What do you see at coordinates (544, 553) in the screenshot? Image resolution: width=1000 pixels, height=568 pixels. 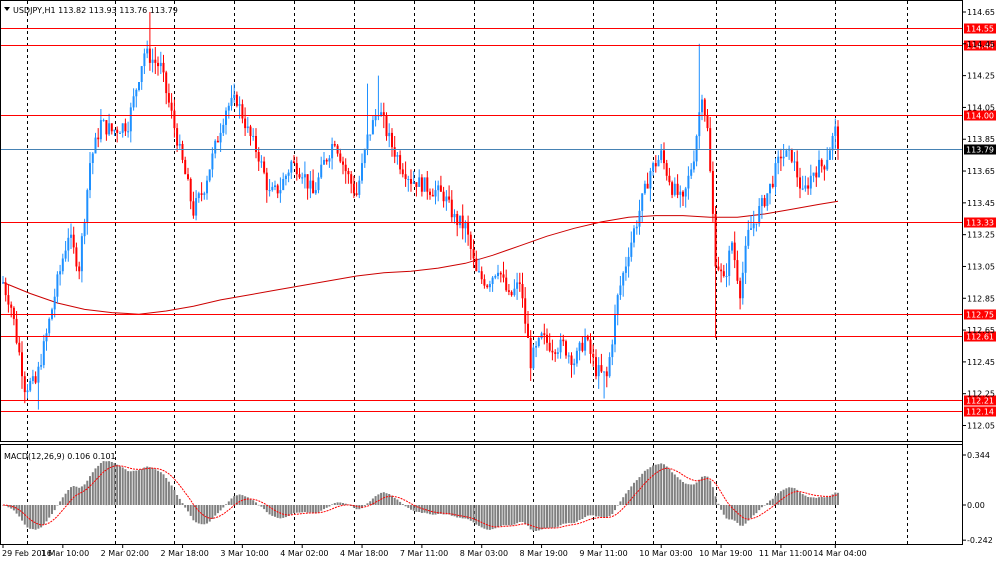 I see `x-tick-label-9: 8 Mar 19:00` at bounding box center [544, 553].